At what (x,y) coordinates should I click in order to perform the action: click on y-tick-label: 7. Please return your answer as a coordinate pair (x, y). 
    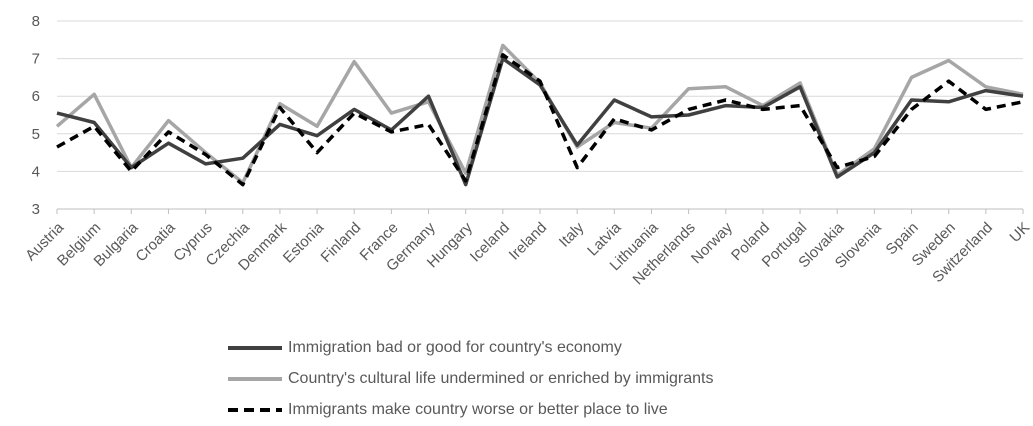
    Looking at the image, I should click on (36, 59).